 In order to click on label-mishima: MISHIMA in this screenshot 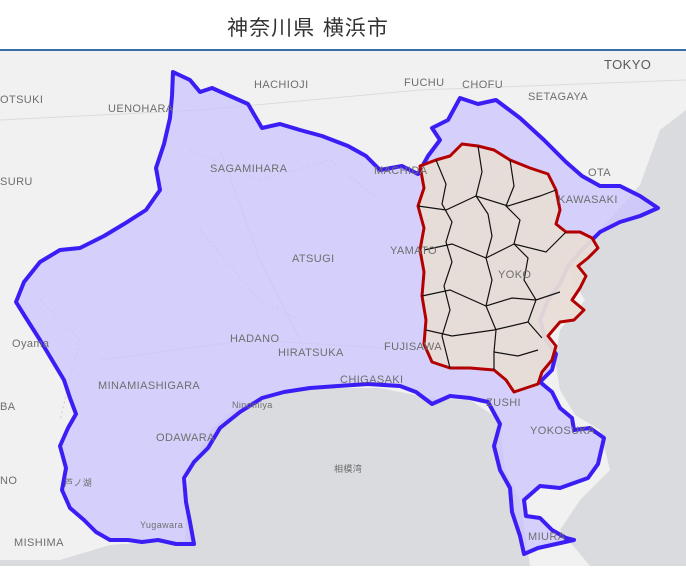, I will do `click(39, 543)`.